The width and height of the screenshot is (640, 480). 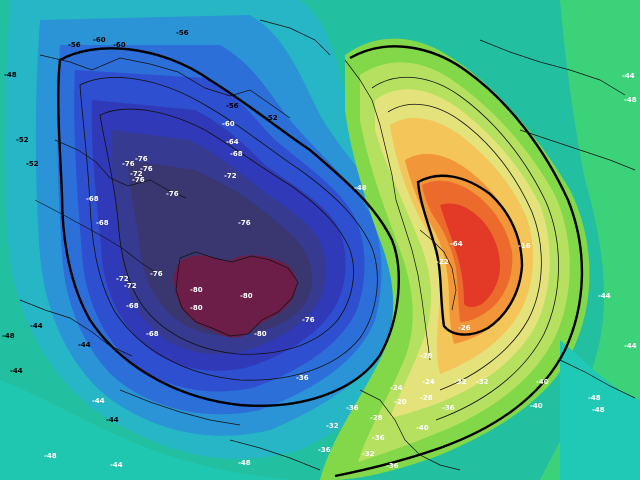 I want to click on contour-label: -26, so click(x=464, y=328).